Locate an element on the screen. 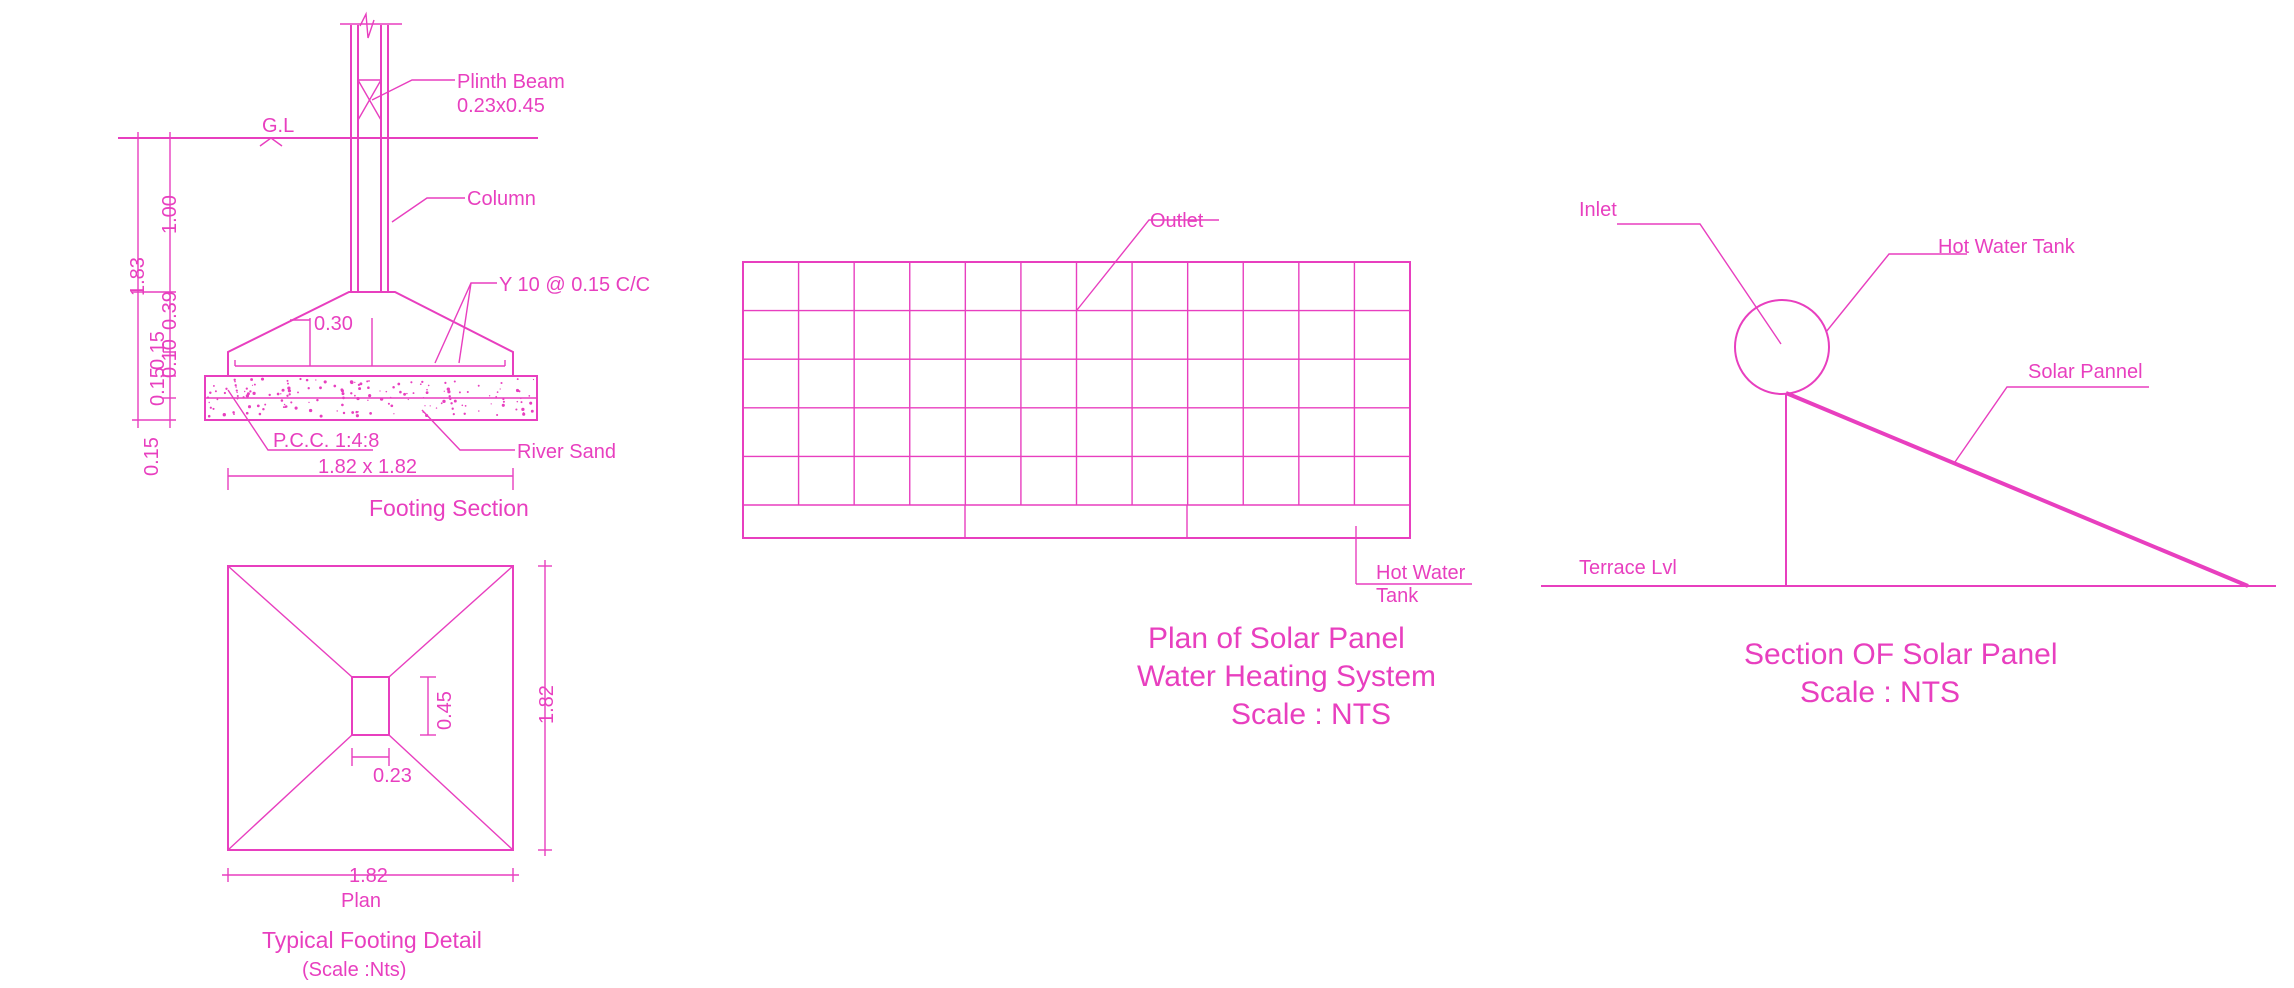 Image resolution: width=2294 pixels, height=988 pixels. ground-level-label: G.L is located at coordinates (278, 126).